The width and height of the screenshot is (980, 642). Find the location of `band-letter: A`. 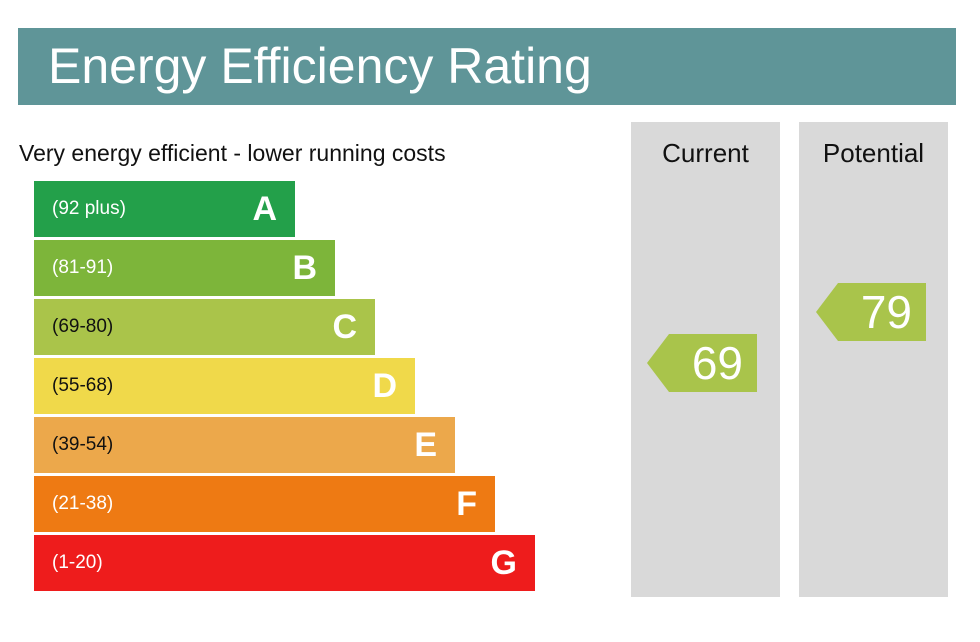

band-letter: A is located at coordinates (264, 209).